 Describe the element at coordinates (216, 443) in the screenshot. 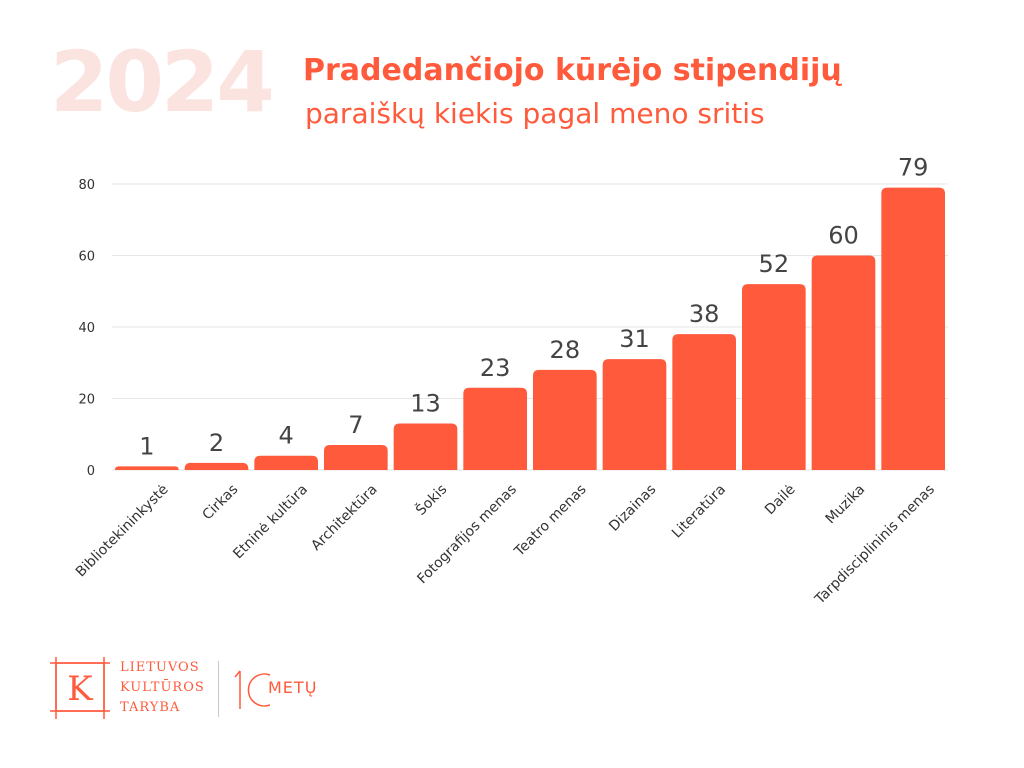

I see `value-label: 2` at that location.